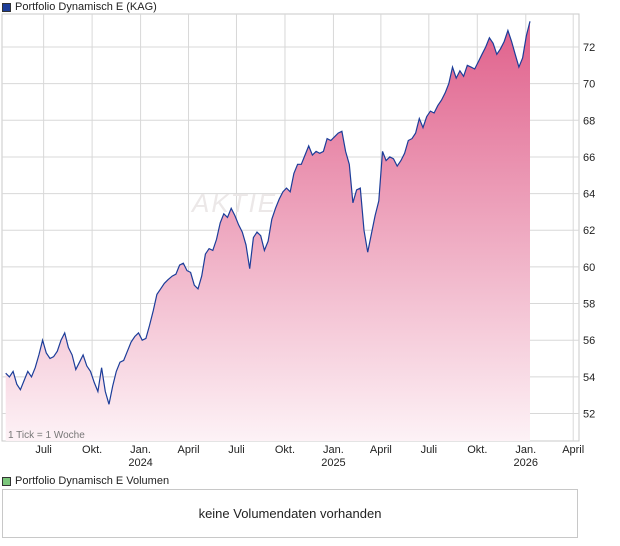  I want to click on y-tick-label: 54, so click(589, 378).